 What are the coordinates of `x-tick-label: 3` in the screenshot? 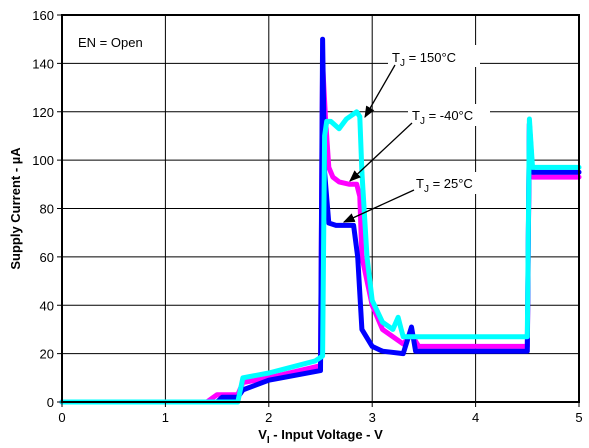 It's located at (372, 417).